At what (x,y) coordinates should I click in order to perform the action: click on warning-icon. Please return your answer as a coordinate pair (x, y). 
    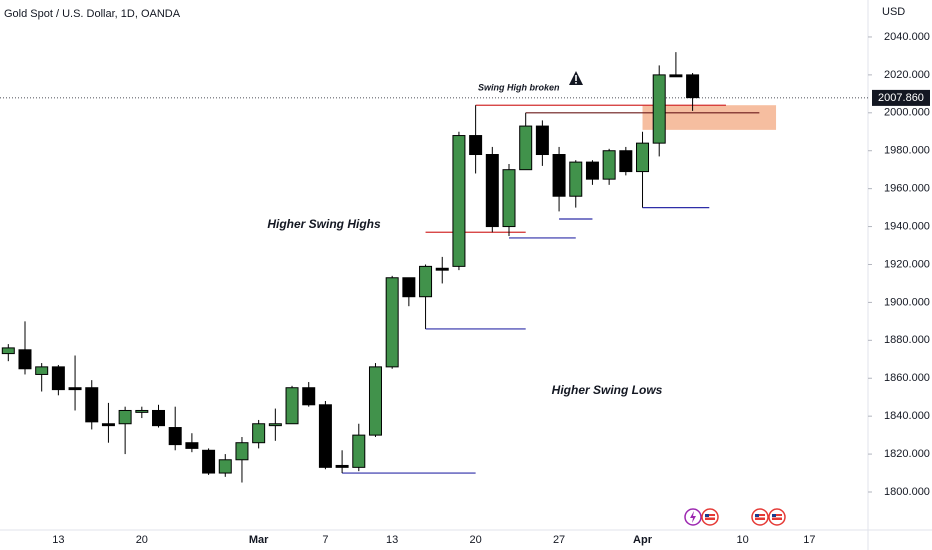
    Looking at the image, I should click on (576, 78).